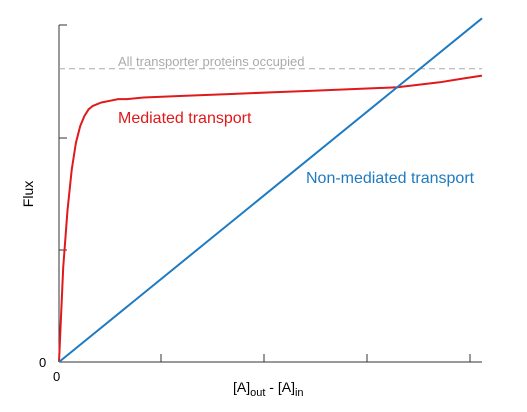 The image size is (527, 412). I want to click on x-axis-label-mid: - [A], so click(280, 387).